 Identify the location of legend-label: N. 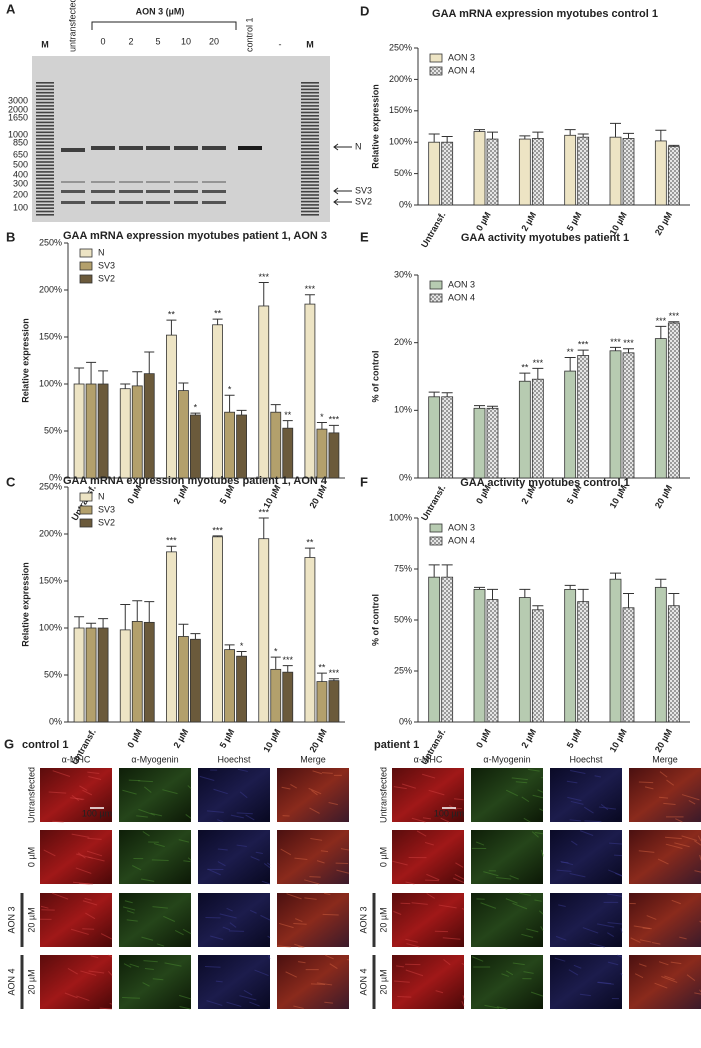
(101, 496).